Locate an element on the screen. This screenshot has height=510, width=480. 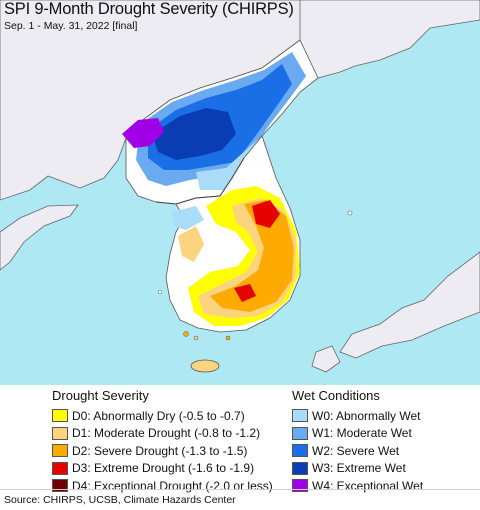
swatch-d0 is located at coordinates (60, 416).